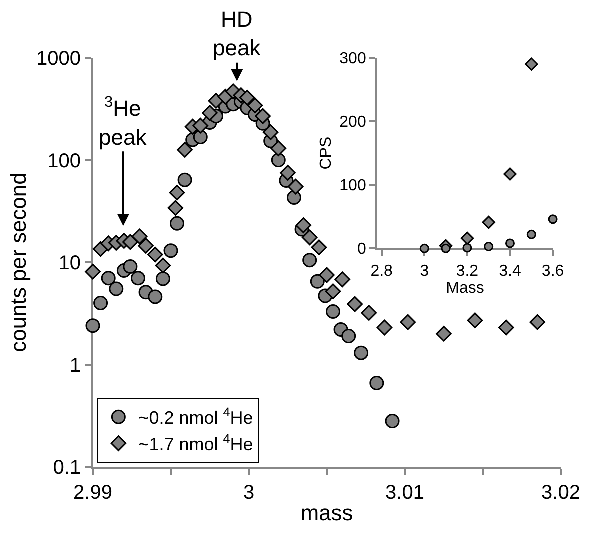 The width and height of the screenshot is (592, 533). What do you see at coordinates (353, 123) in the screenshot?
I see `y-tick-label: 200` at bounding box center [353, 123].